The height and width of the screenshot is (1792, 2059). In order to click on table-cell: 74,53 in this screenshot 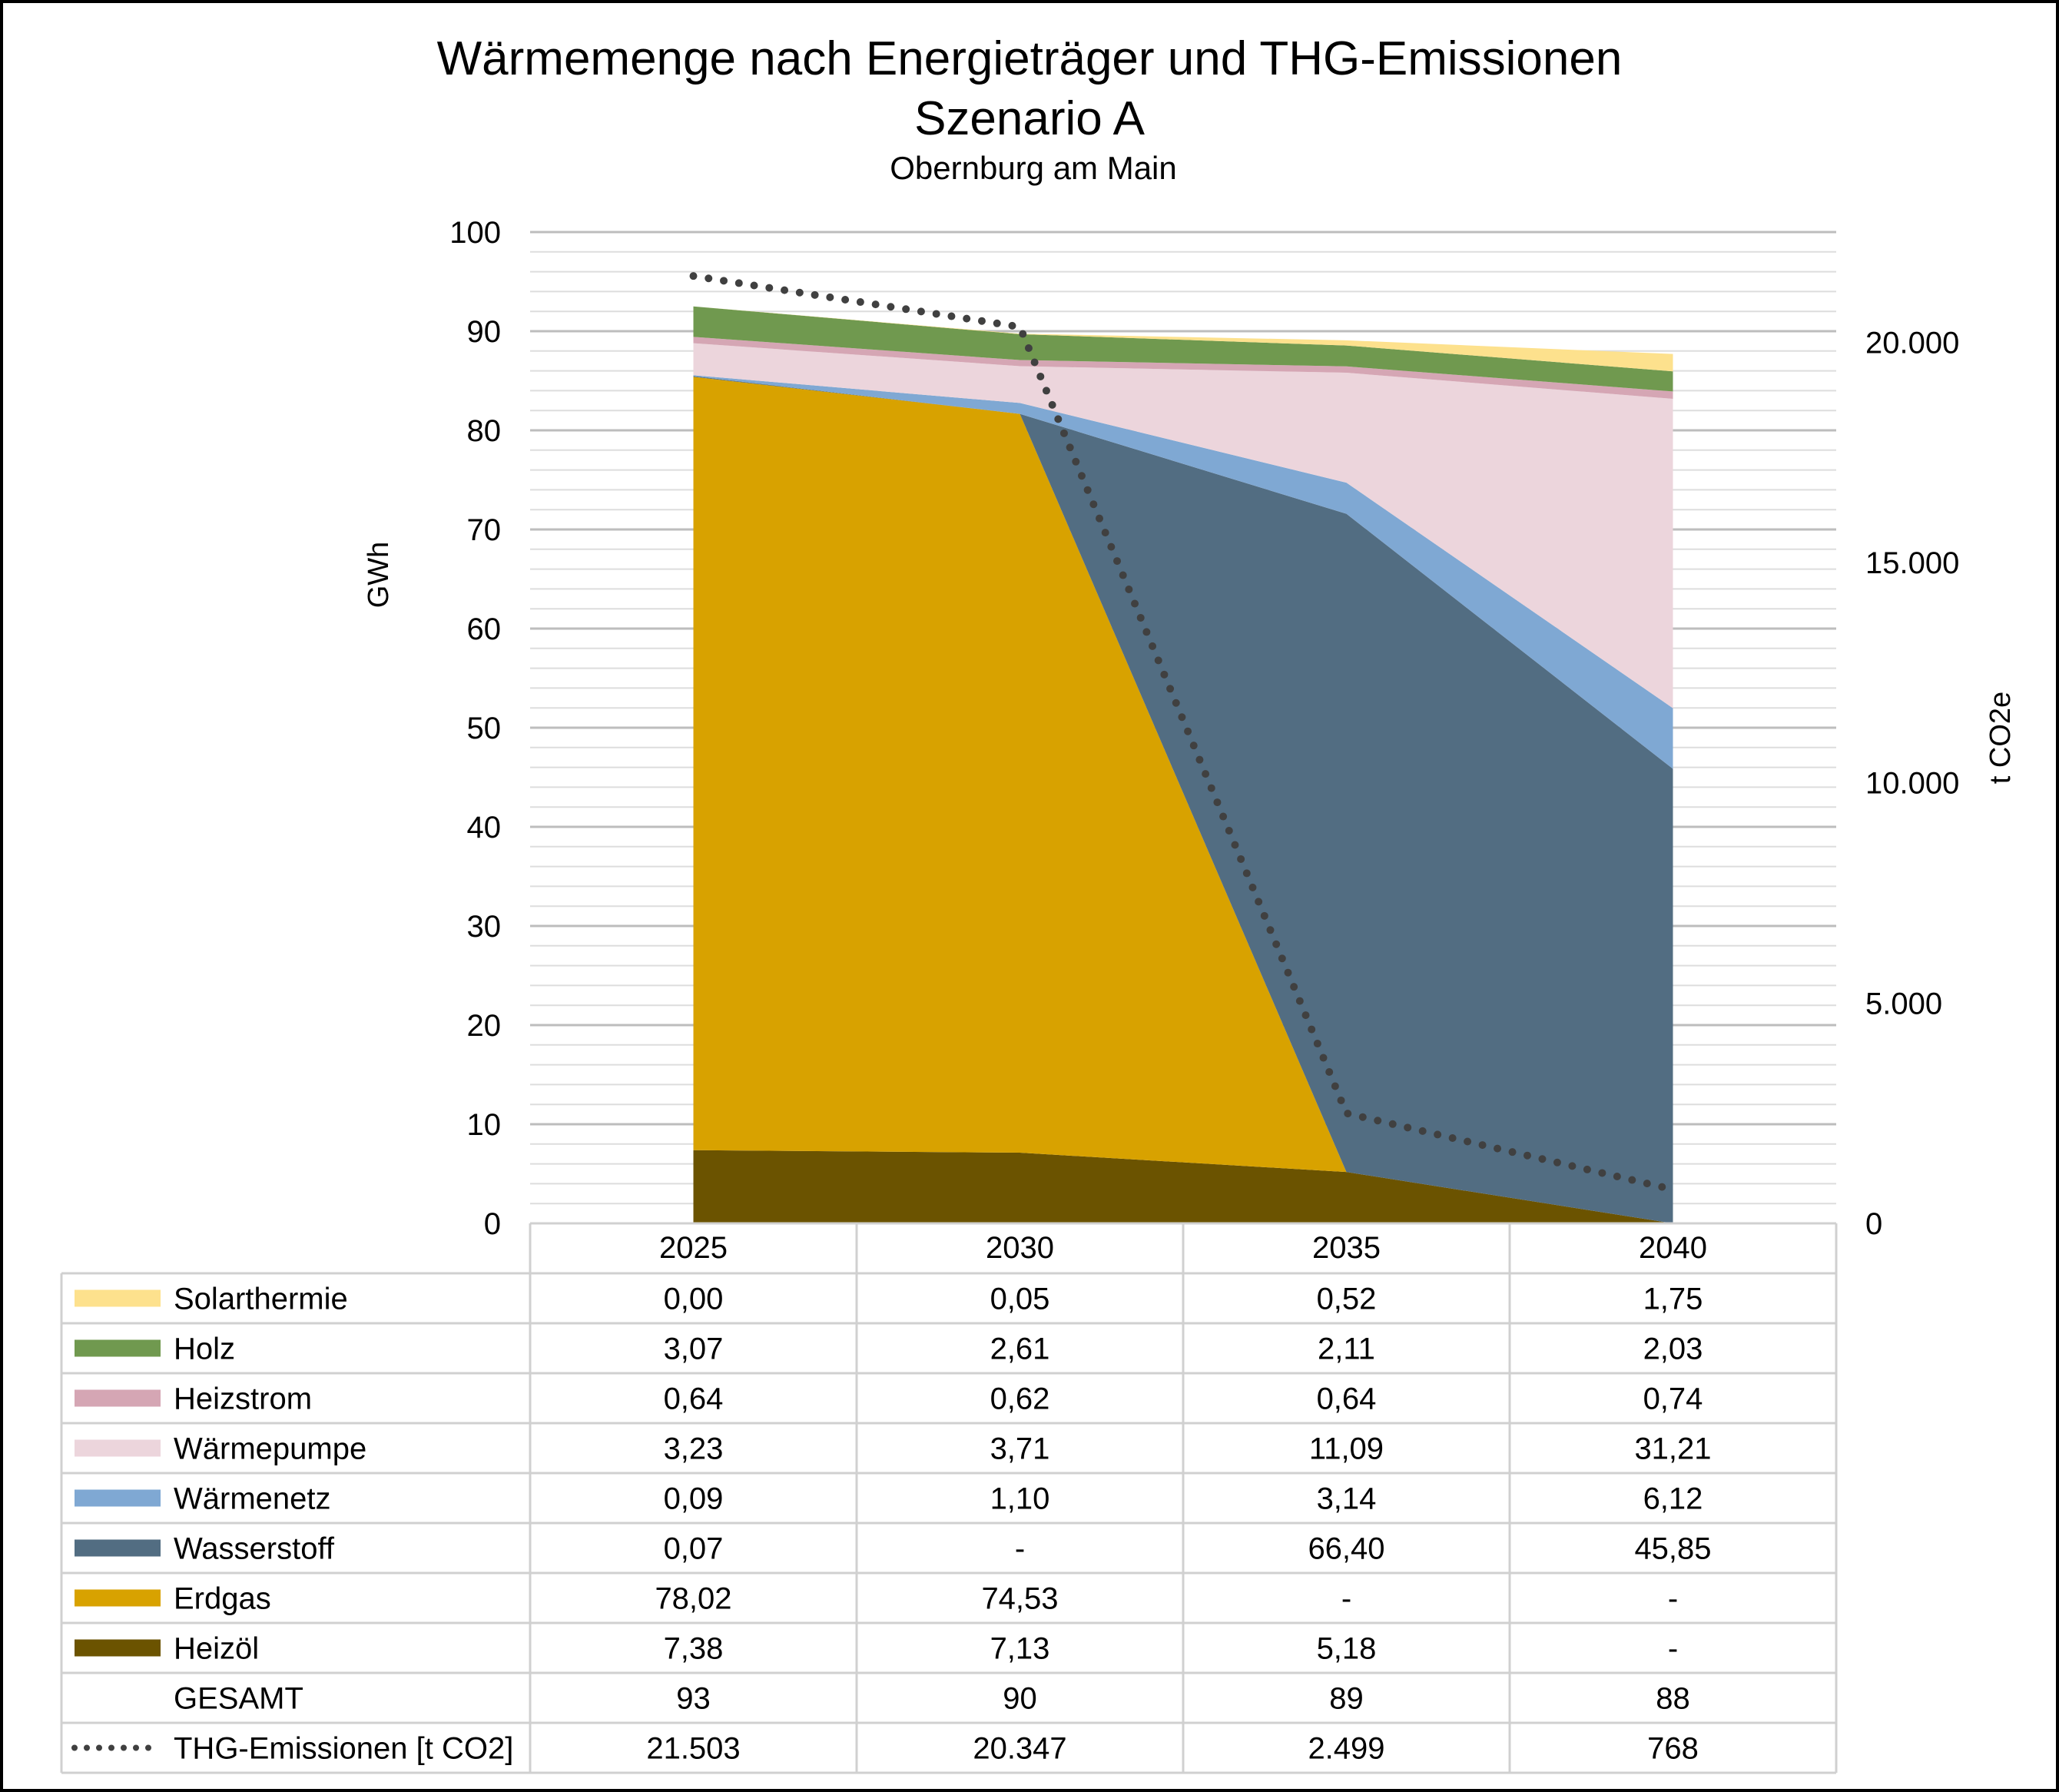, I will do `click(1019, 1599)`.